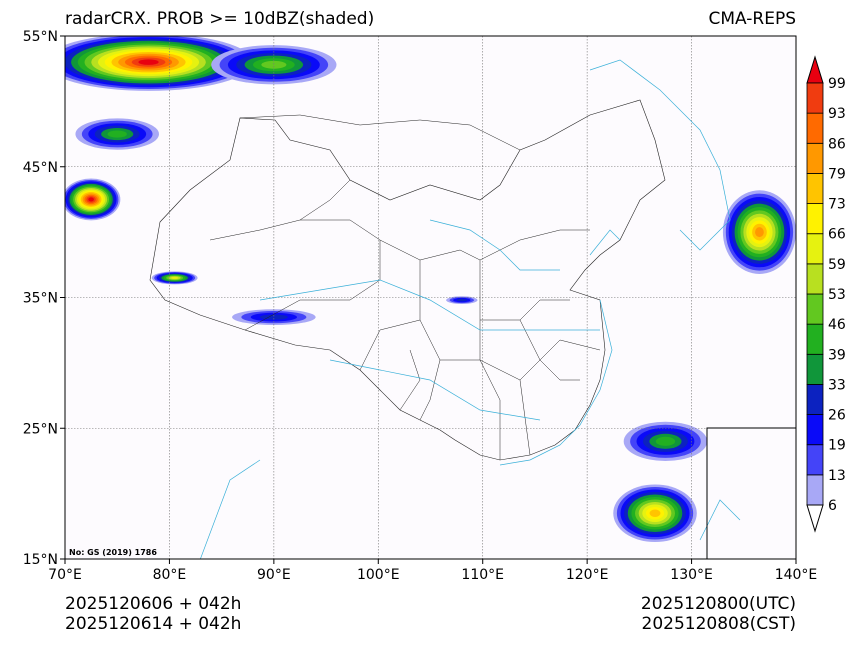 This screenshot has width=860, height=647. I want to click on x-tick-label: 140°E, so click(796, 575).